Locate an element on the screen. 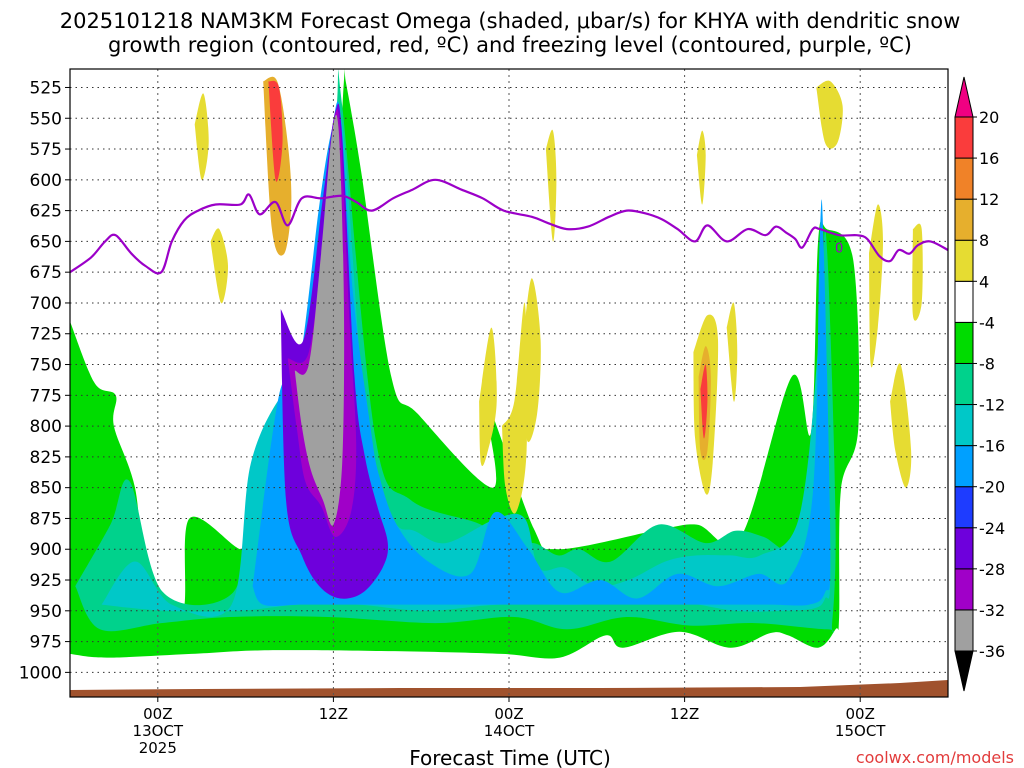 This screenshot has height=768, width=1024. y-tick-label-925: 925 is located at coordinates (46, 581).